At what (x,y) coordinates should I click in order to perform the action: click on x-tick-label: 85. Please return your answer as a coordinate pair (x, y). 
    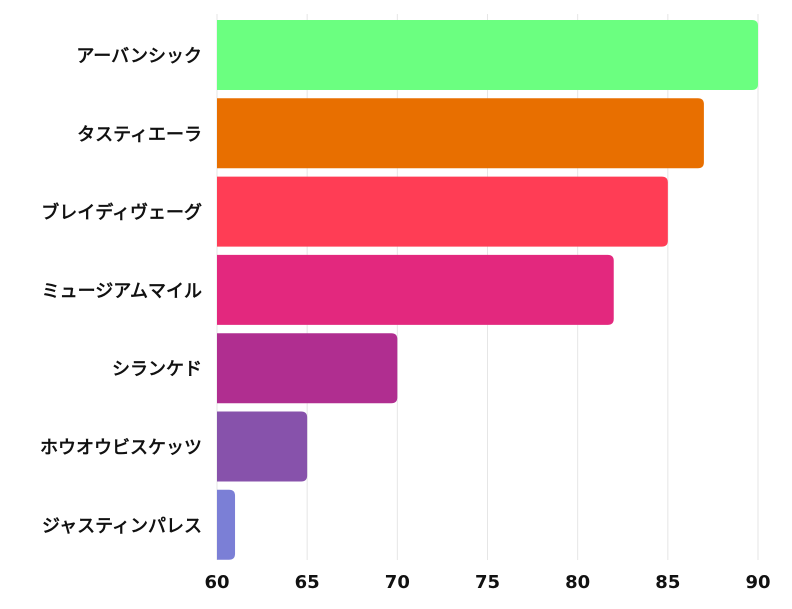
    Looking at the image, I should click on (667, 582).